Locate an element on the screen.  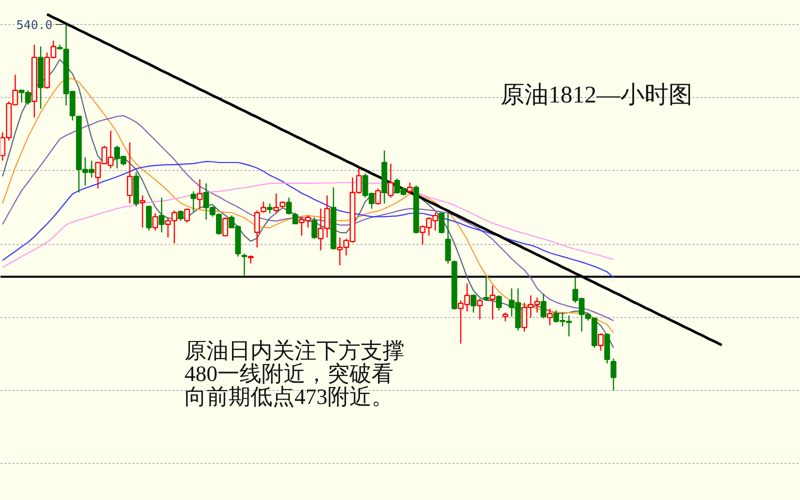
annotation: 原油日内关注下方支撑480一线附近，突破看向前期低点473附近。 is located at coordinates (294, 373).